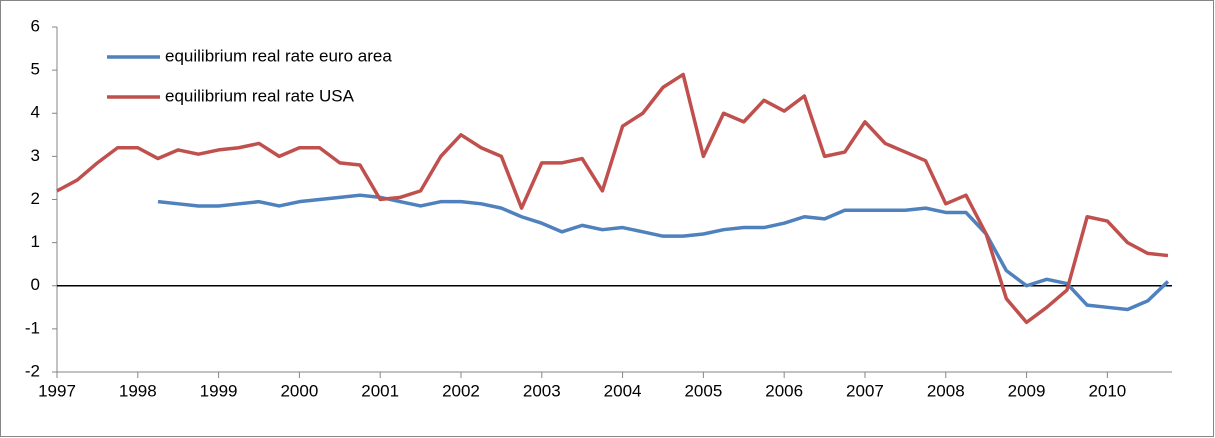 The height and width of the screenshot is (438, 1215). I want to click on y-tick-label: 6, so click(35, 25).